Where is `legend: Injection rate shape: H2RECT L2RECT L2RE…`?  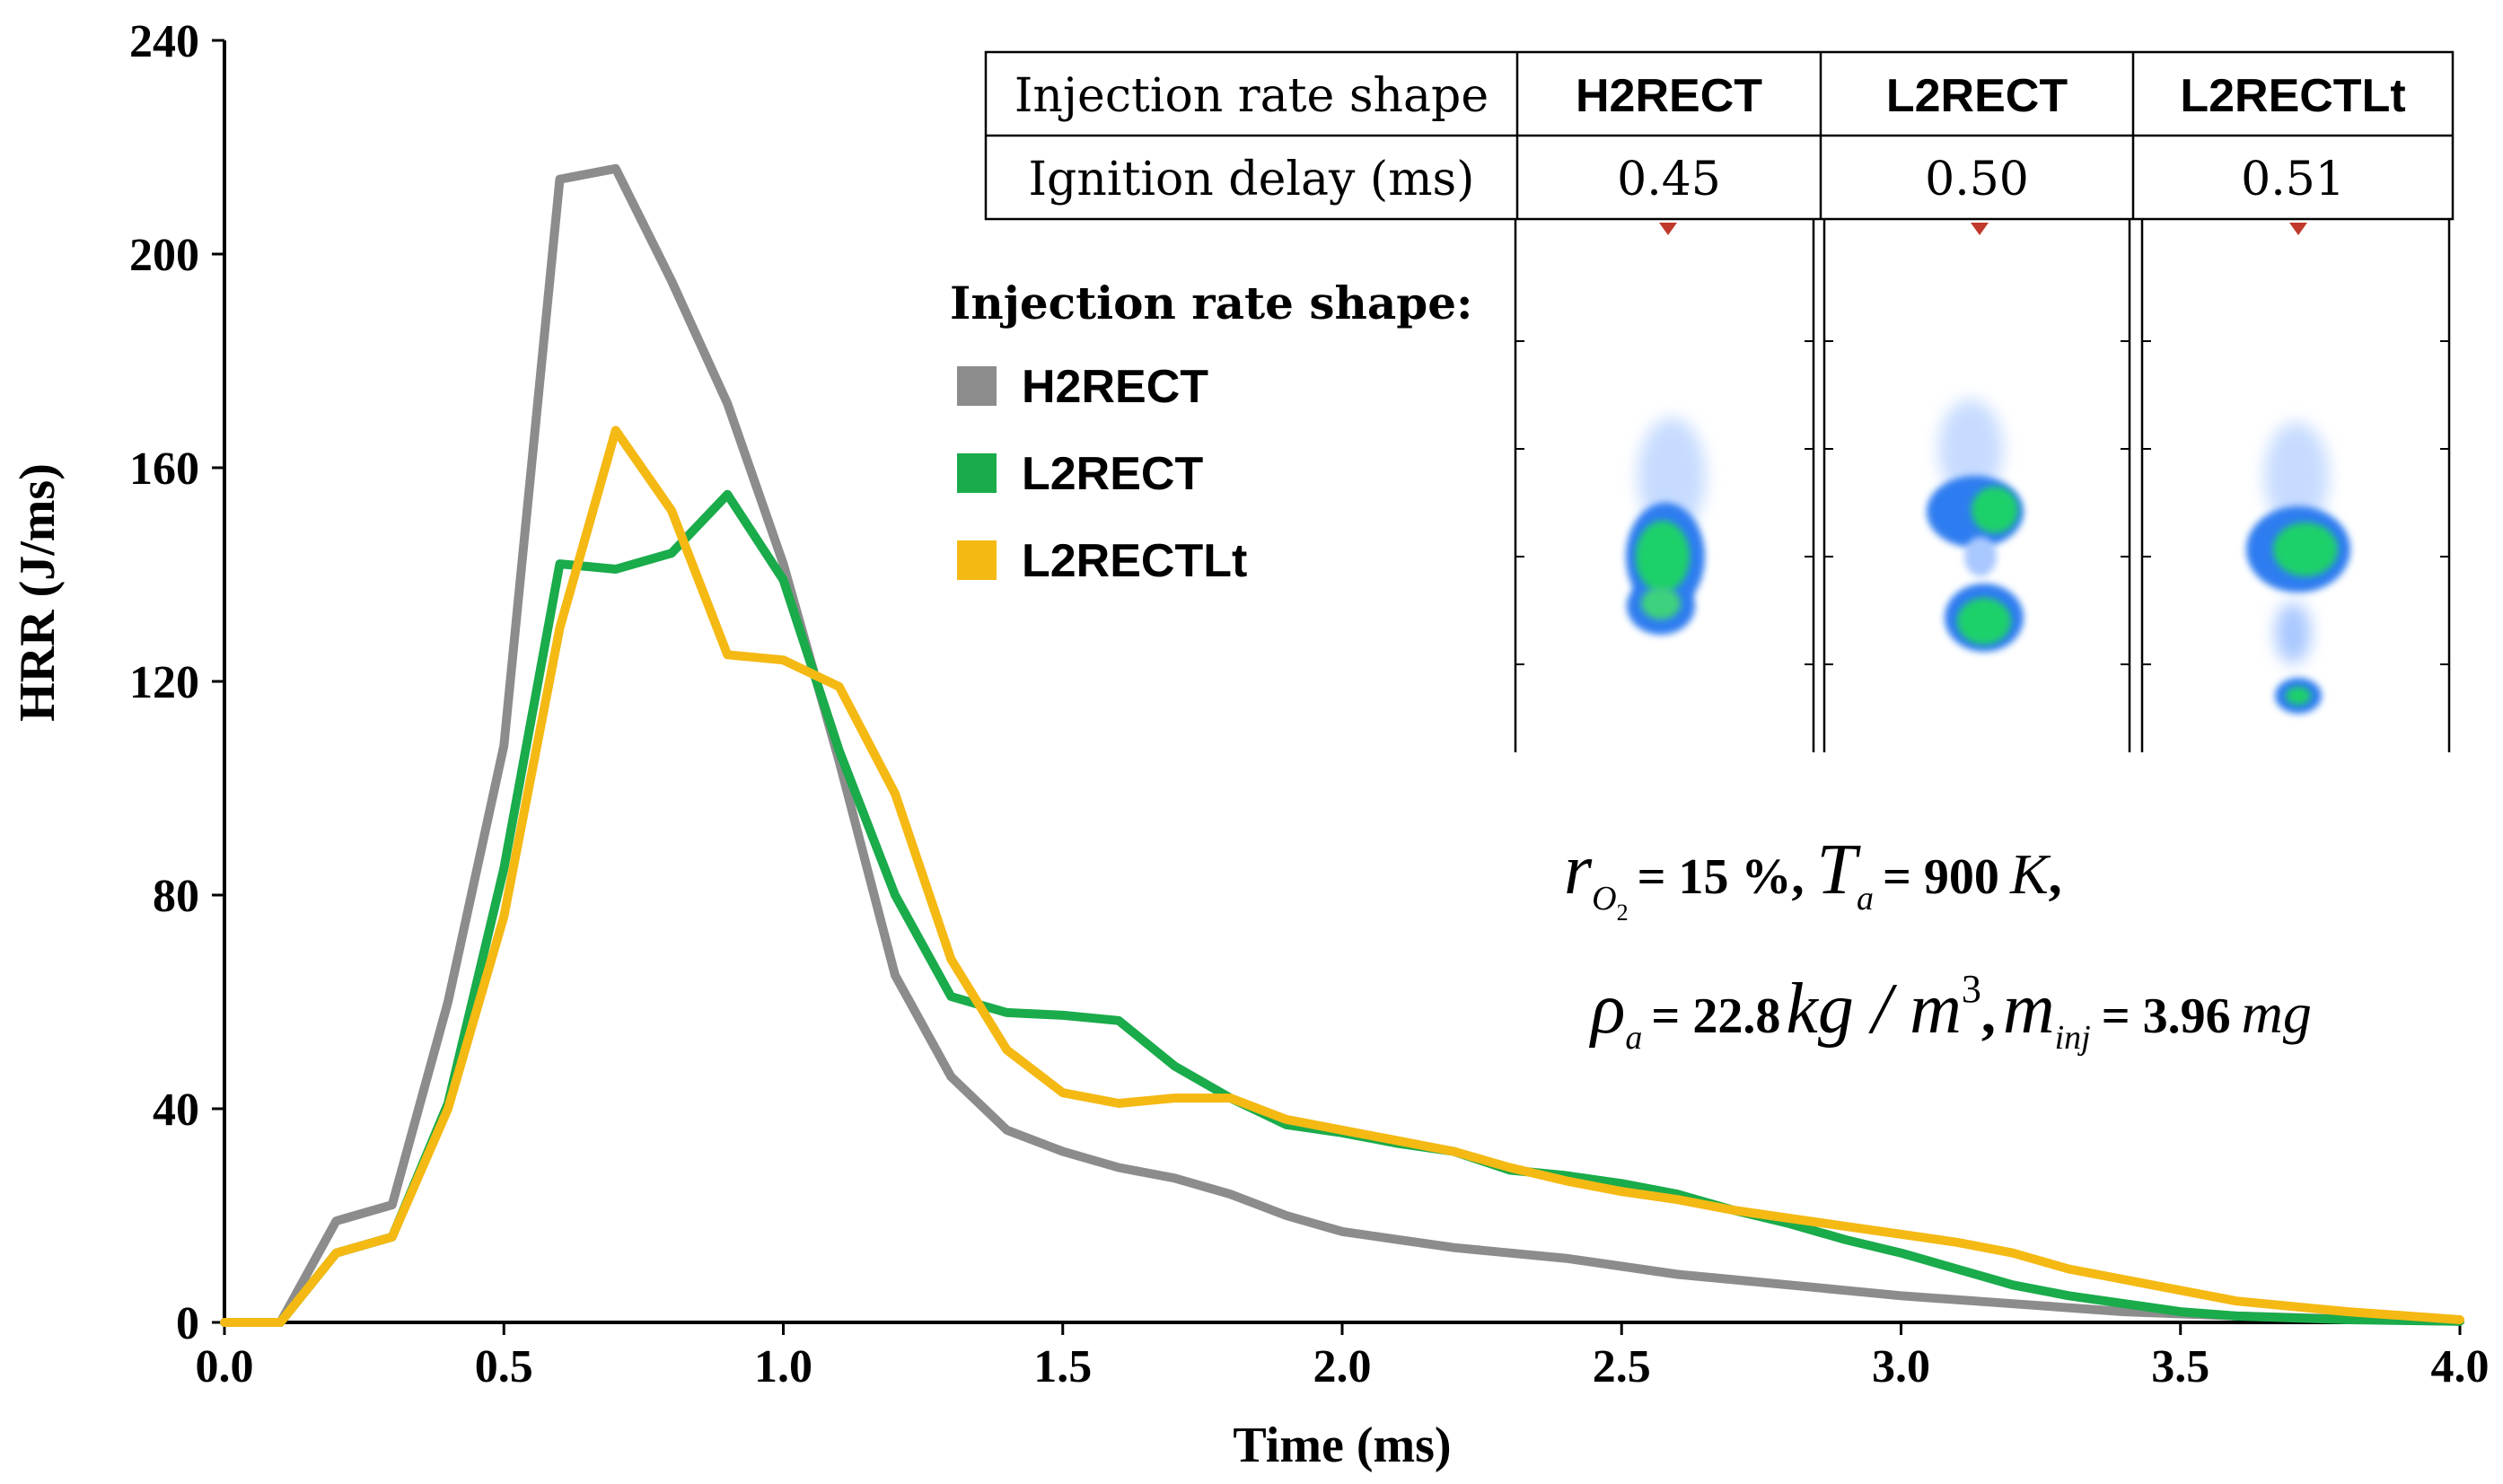
legend: Injection rate shape: H2RECT L2RECT L2RE… is located at coordinates (1211, 432).